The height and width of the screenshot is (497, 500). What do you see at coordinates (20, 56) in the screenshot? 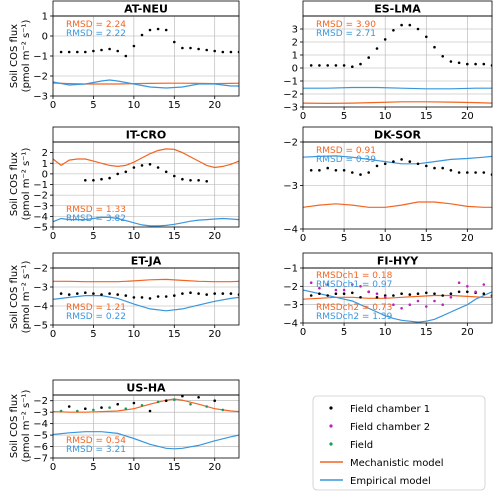
I see `y-axis-label: Soil COS flux(pmol m⁻² s⁻¹)` at bounding box center [20, 56].